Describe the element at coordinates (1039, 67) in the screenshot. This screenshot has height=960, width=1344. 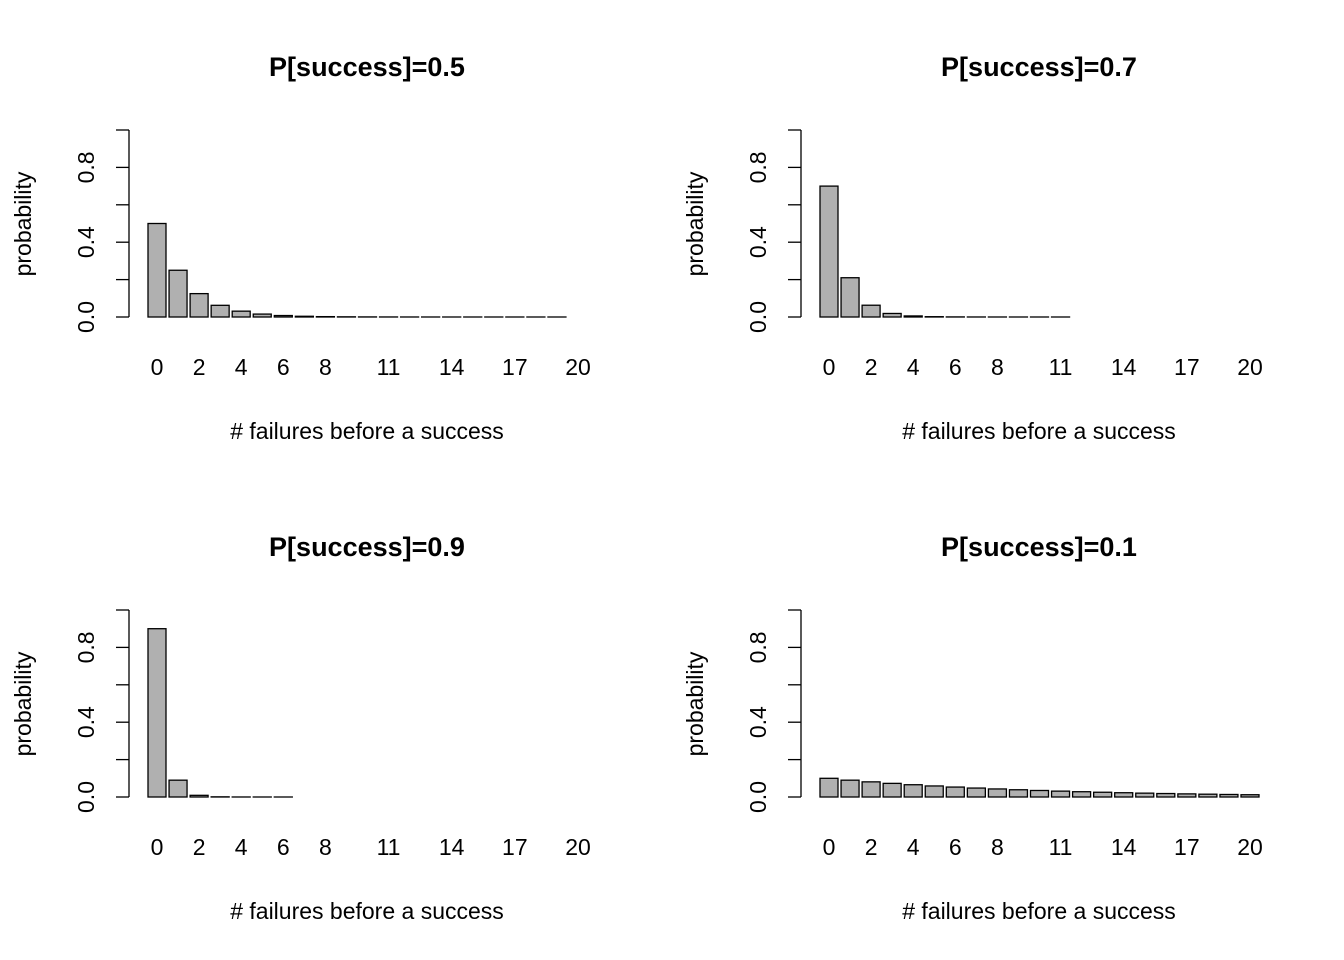
I see `chart-title: P[success]=0.7` at that location.